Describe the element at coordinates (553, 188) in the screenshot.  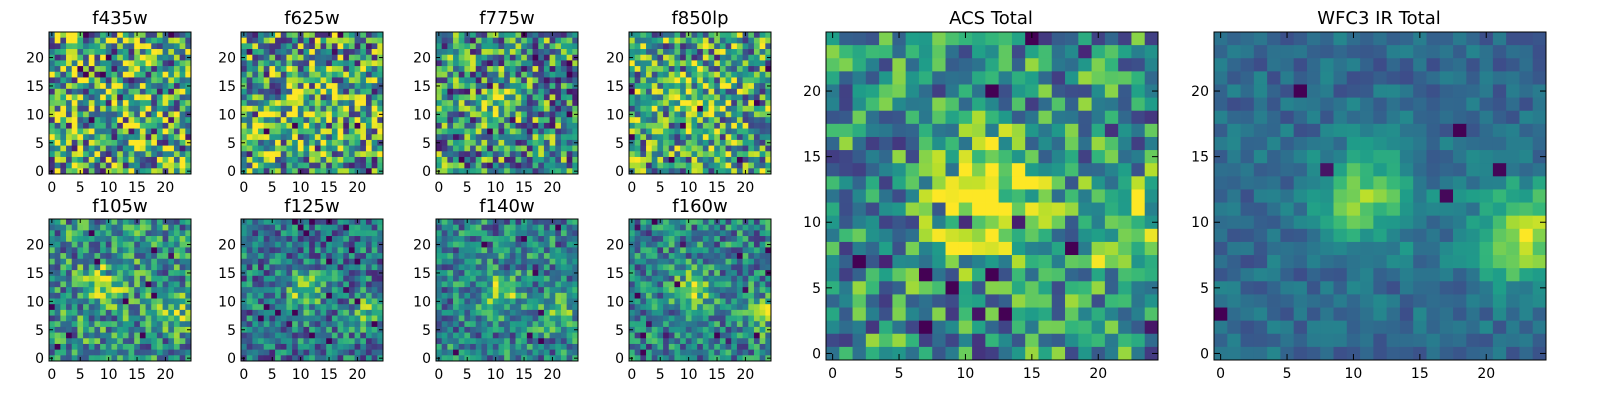
I see `x-tick-label: 20` at that location.